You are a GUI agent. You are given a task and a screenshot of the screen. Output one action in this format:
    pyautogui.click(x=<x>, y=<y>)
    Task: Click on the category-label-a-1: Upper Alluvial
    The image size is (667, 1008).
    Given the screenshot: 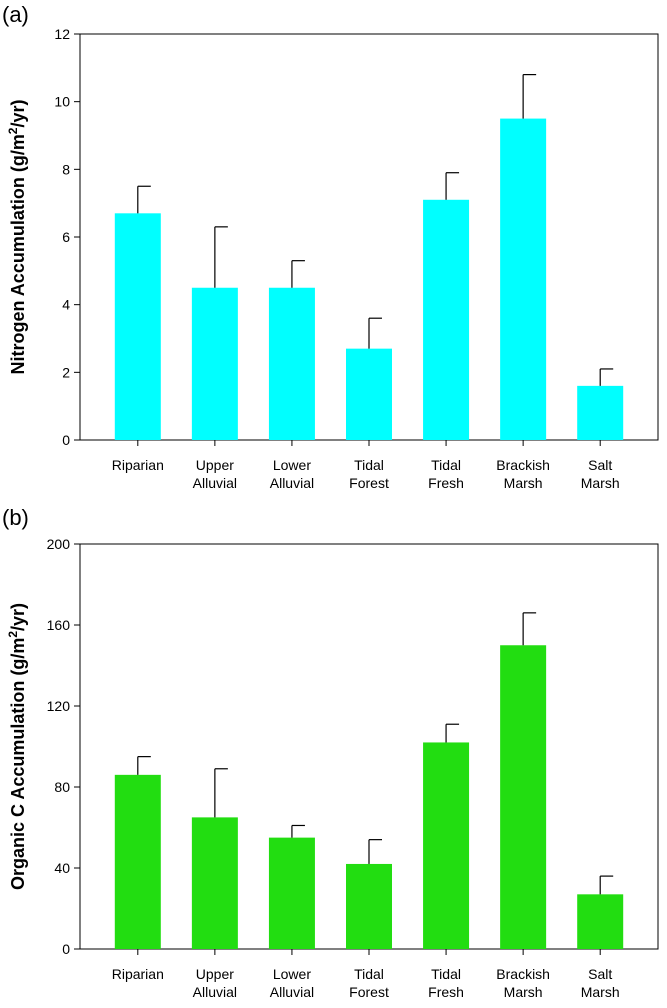 What is the action you would take?
    pyautogui.click(x=215, y=474)
    